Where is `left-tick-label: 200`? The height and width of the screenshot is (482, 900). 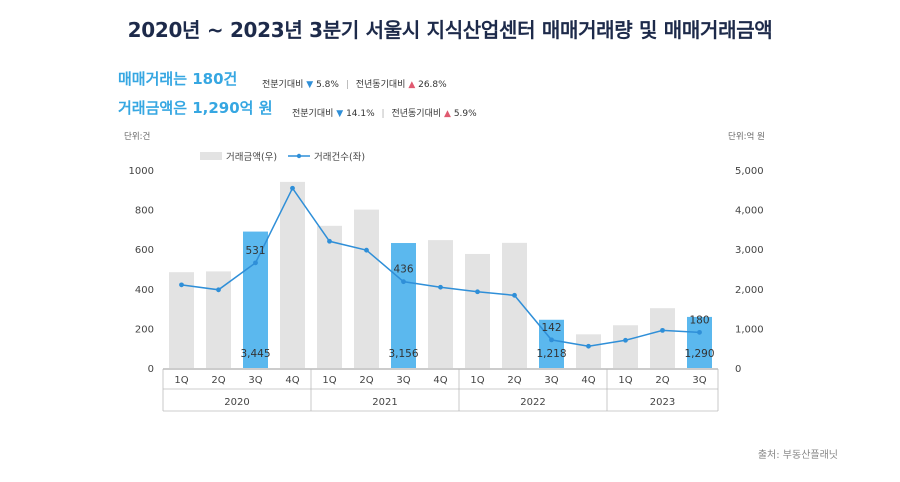 left-tick-label: 200 is located at coordinates (144, 329).